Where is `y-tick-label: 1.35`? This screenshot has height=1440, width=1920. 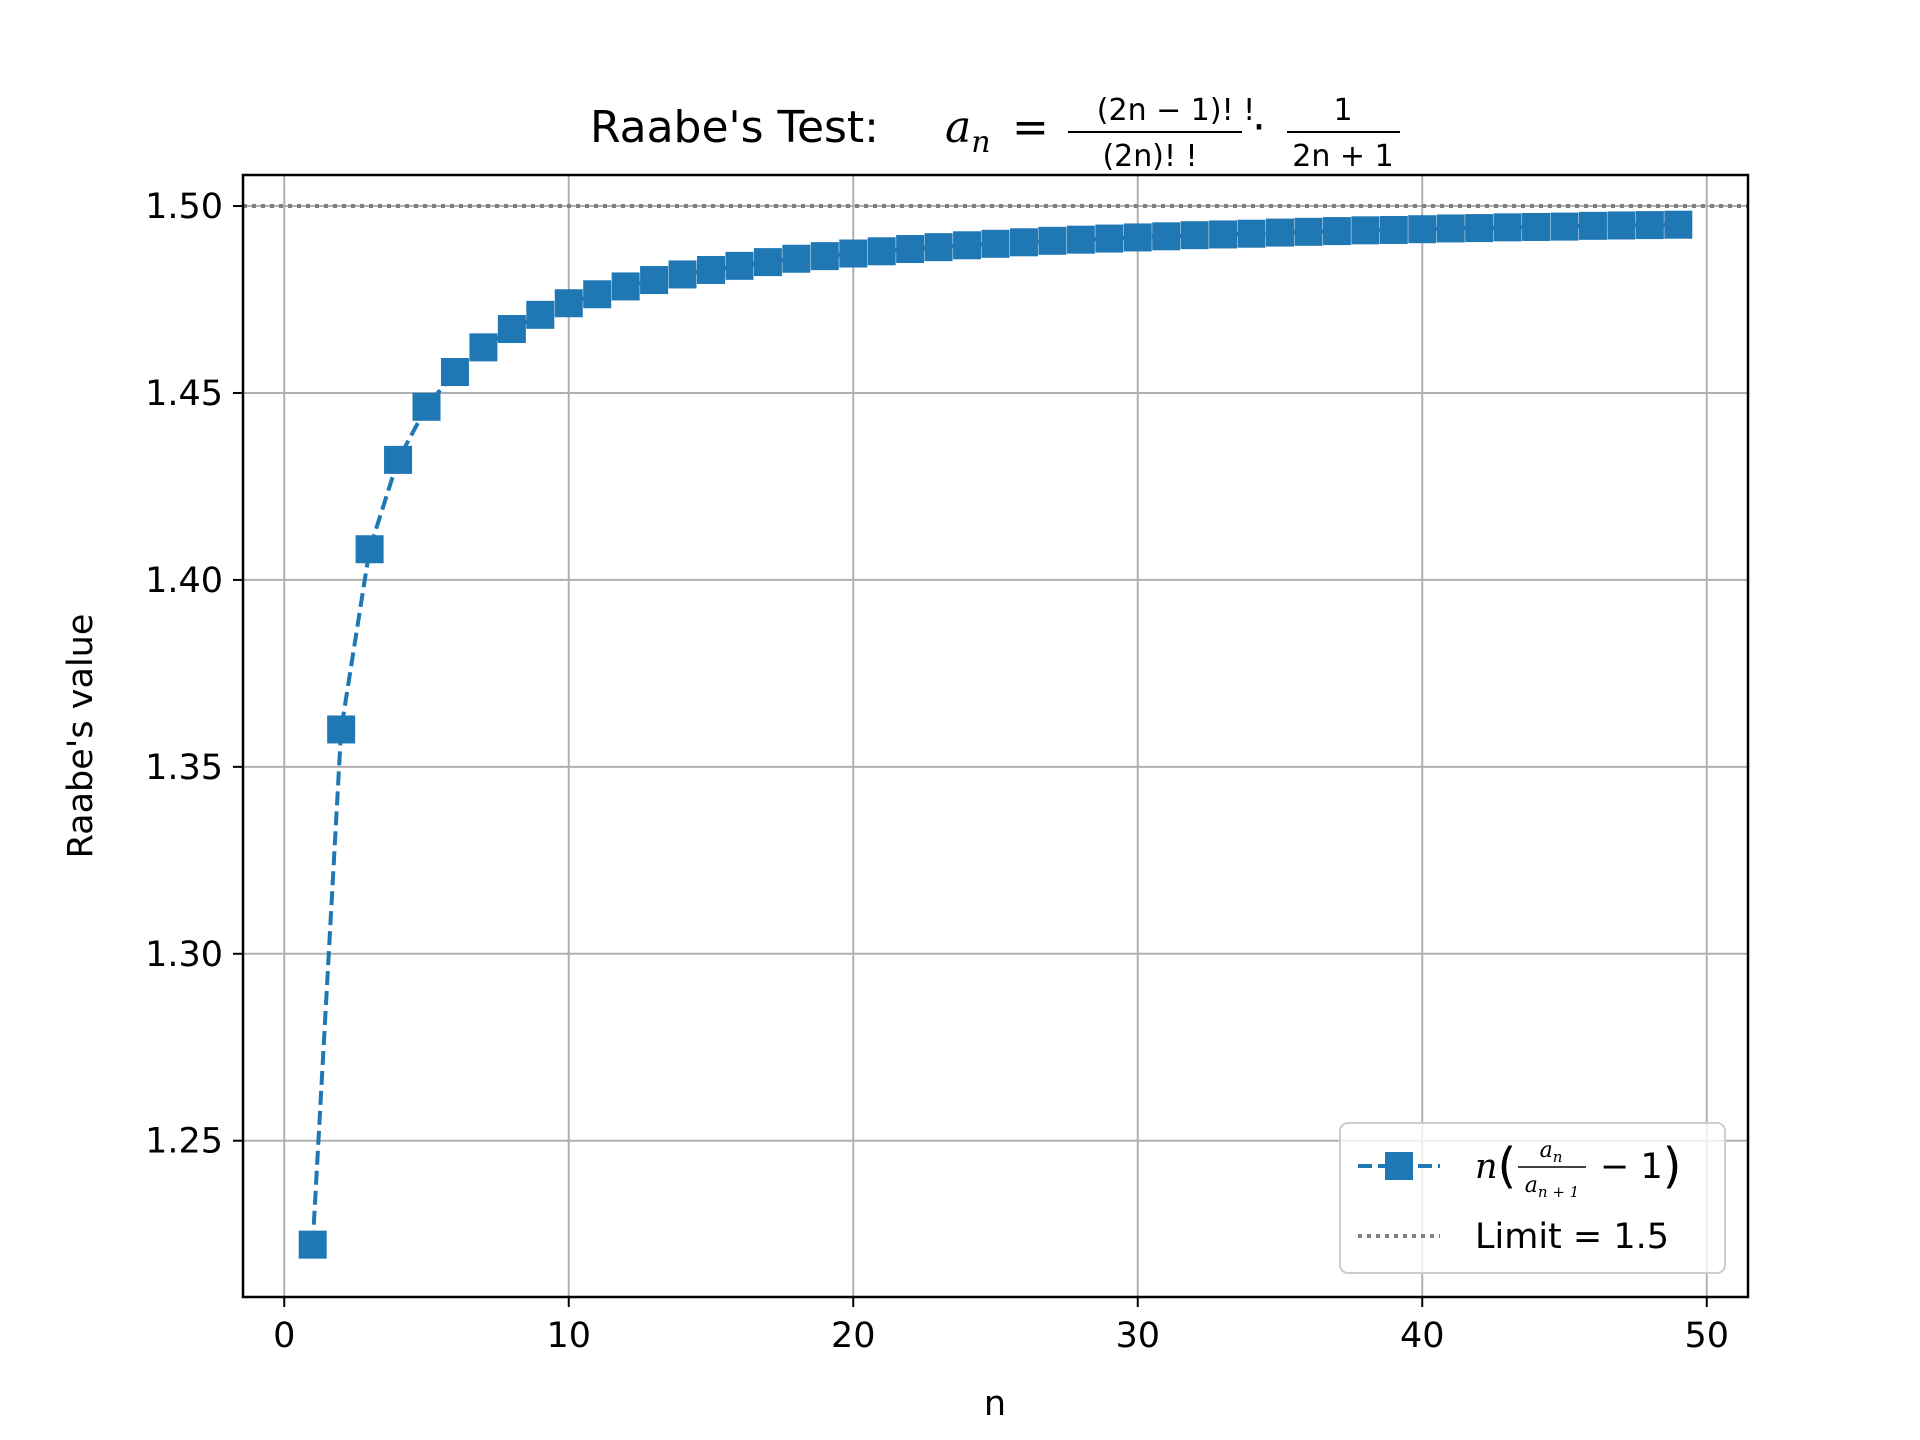 y-tick-label: 1.35 is located at coordinates (184, 768).